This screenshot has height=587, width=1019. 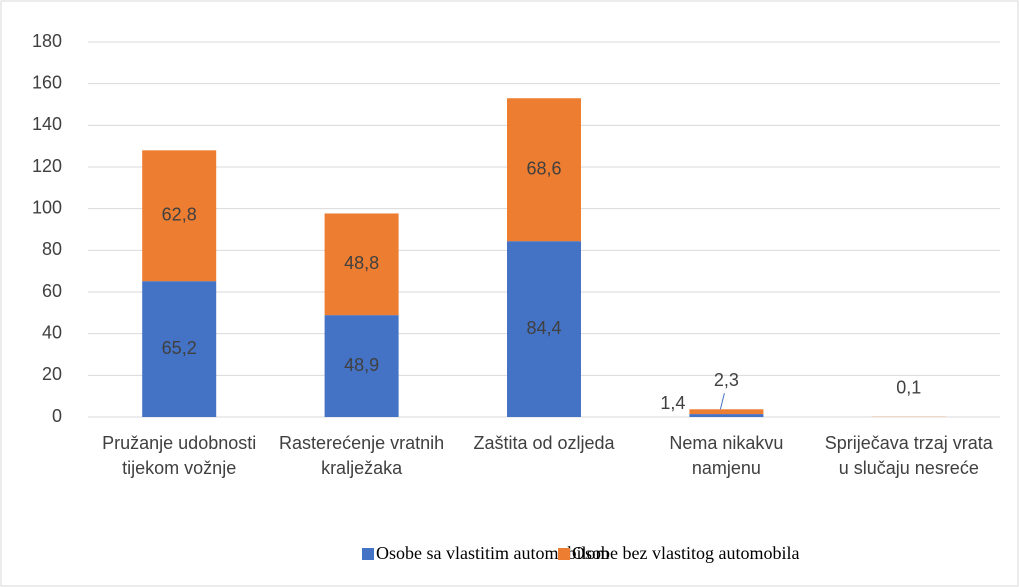 What do you see at coordinates (52, 374) in the screenshot?
I see `y-tick-label: 20` at bounding box center [52, 374].